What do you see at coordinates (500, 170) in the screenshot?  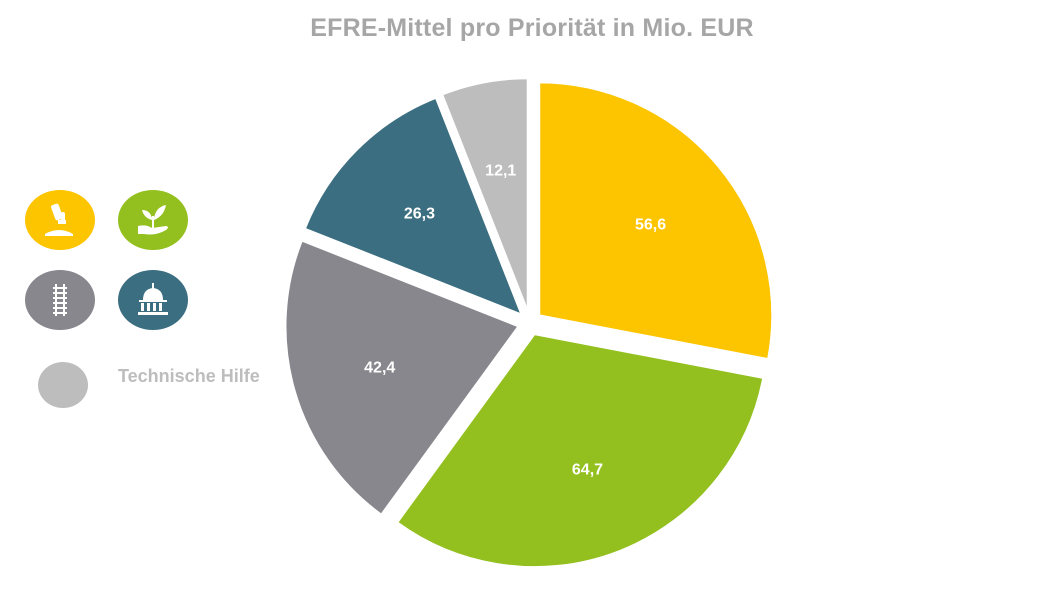 I see `pie-slice-label-5: 12,1` at bounding box center [500, 170].